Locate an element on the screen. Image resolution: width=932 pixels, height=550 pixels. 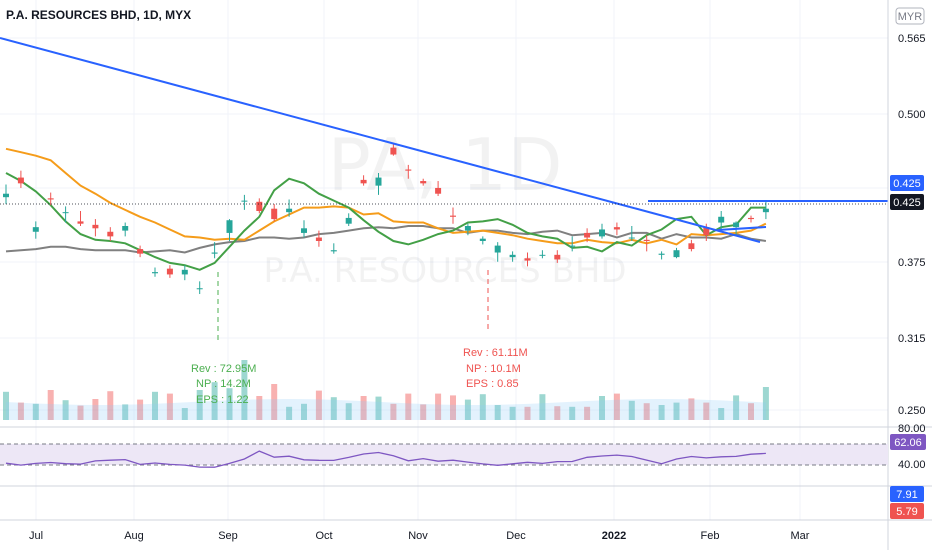
signal-value-tag is located at coordinates (907, 511).